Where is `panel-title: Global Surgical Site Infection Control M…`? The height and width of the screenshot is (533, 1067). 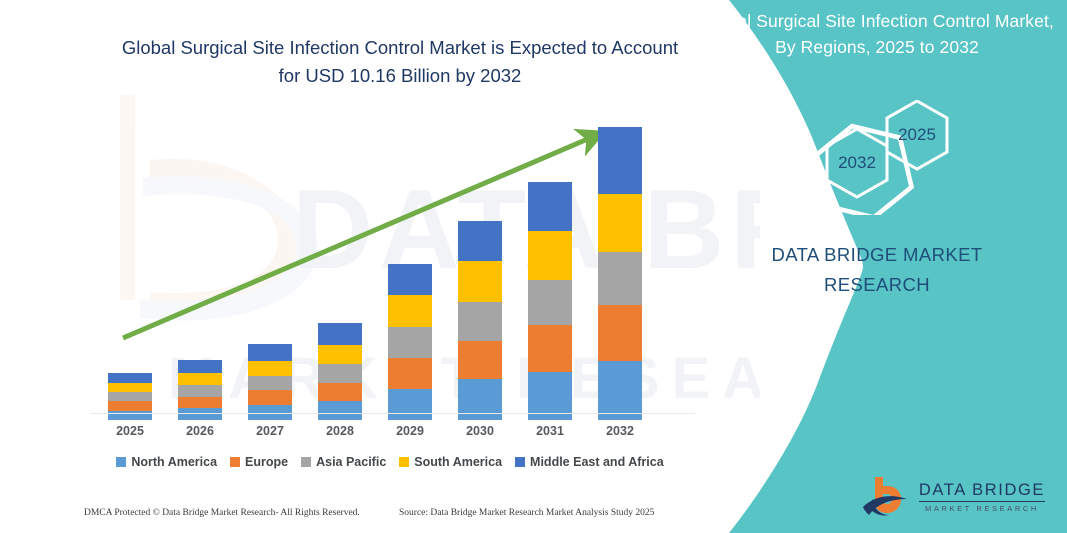
panel-title: Global Surgical Site Infection Control M… is located at coordinates (877, 34).